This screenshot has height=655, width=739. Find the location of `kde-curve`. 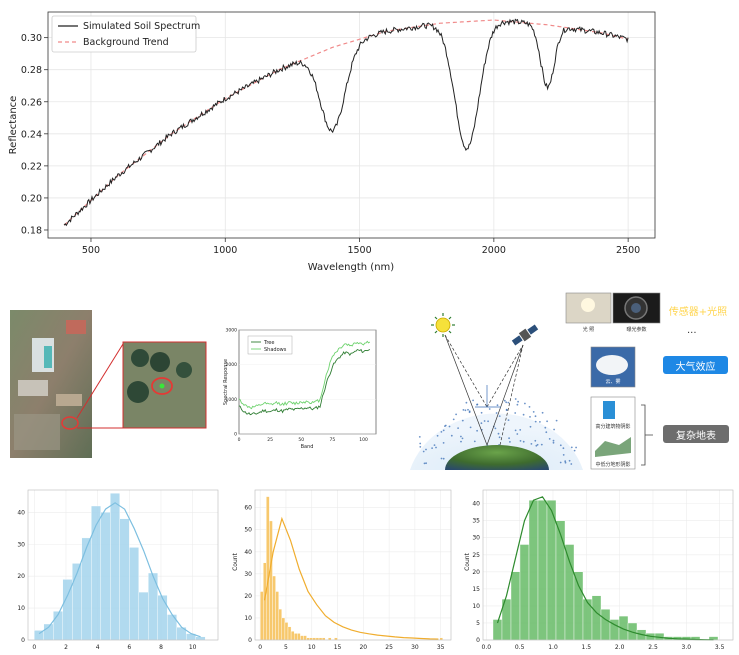

kde-curve is located at coordinates (605, 568).